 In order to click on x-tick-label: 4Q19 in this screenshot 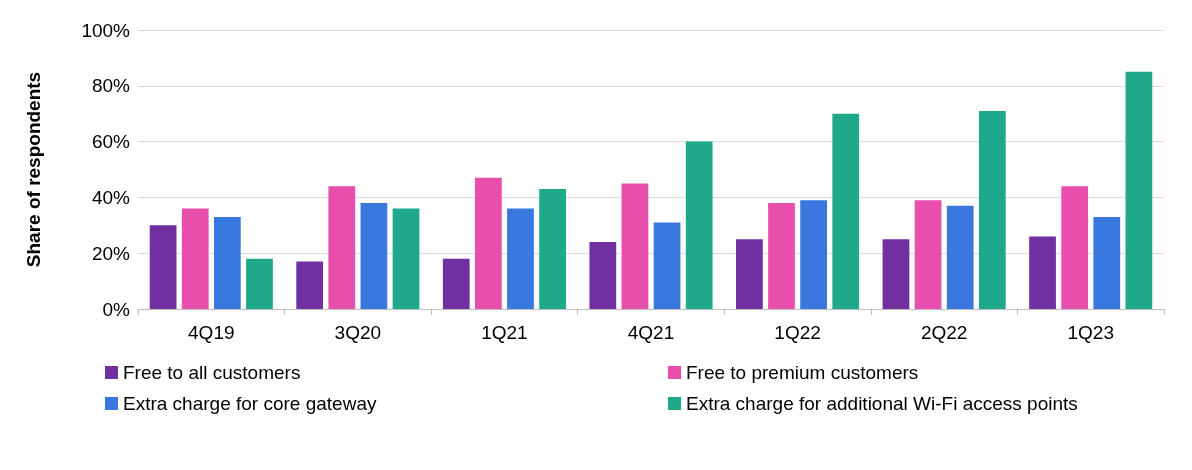, I will do `click(211, 332)`.